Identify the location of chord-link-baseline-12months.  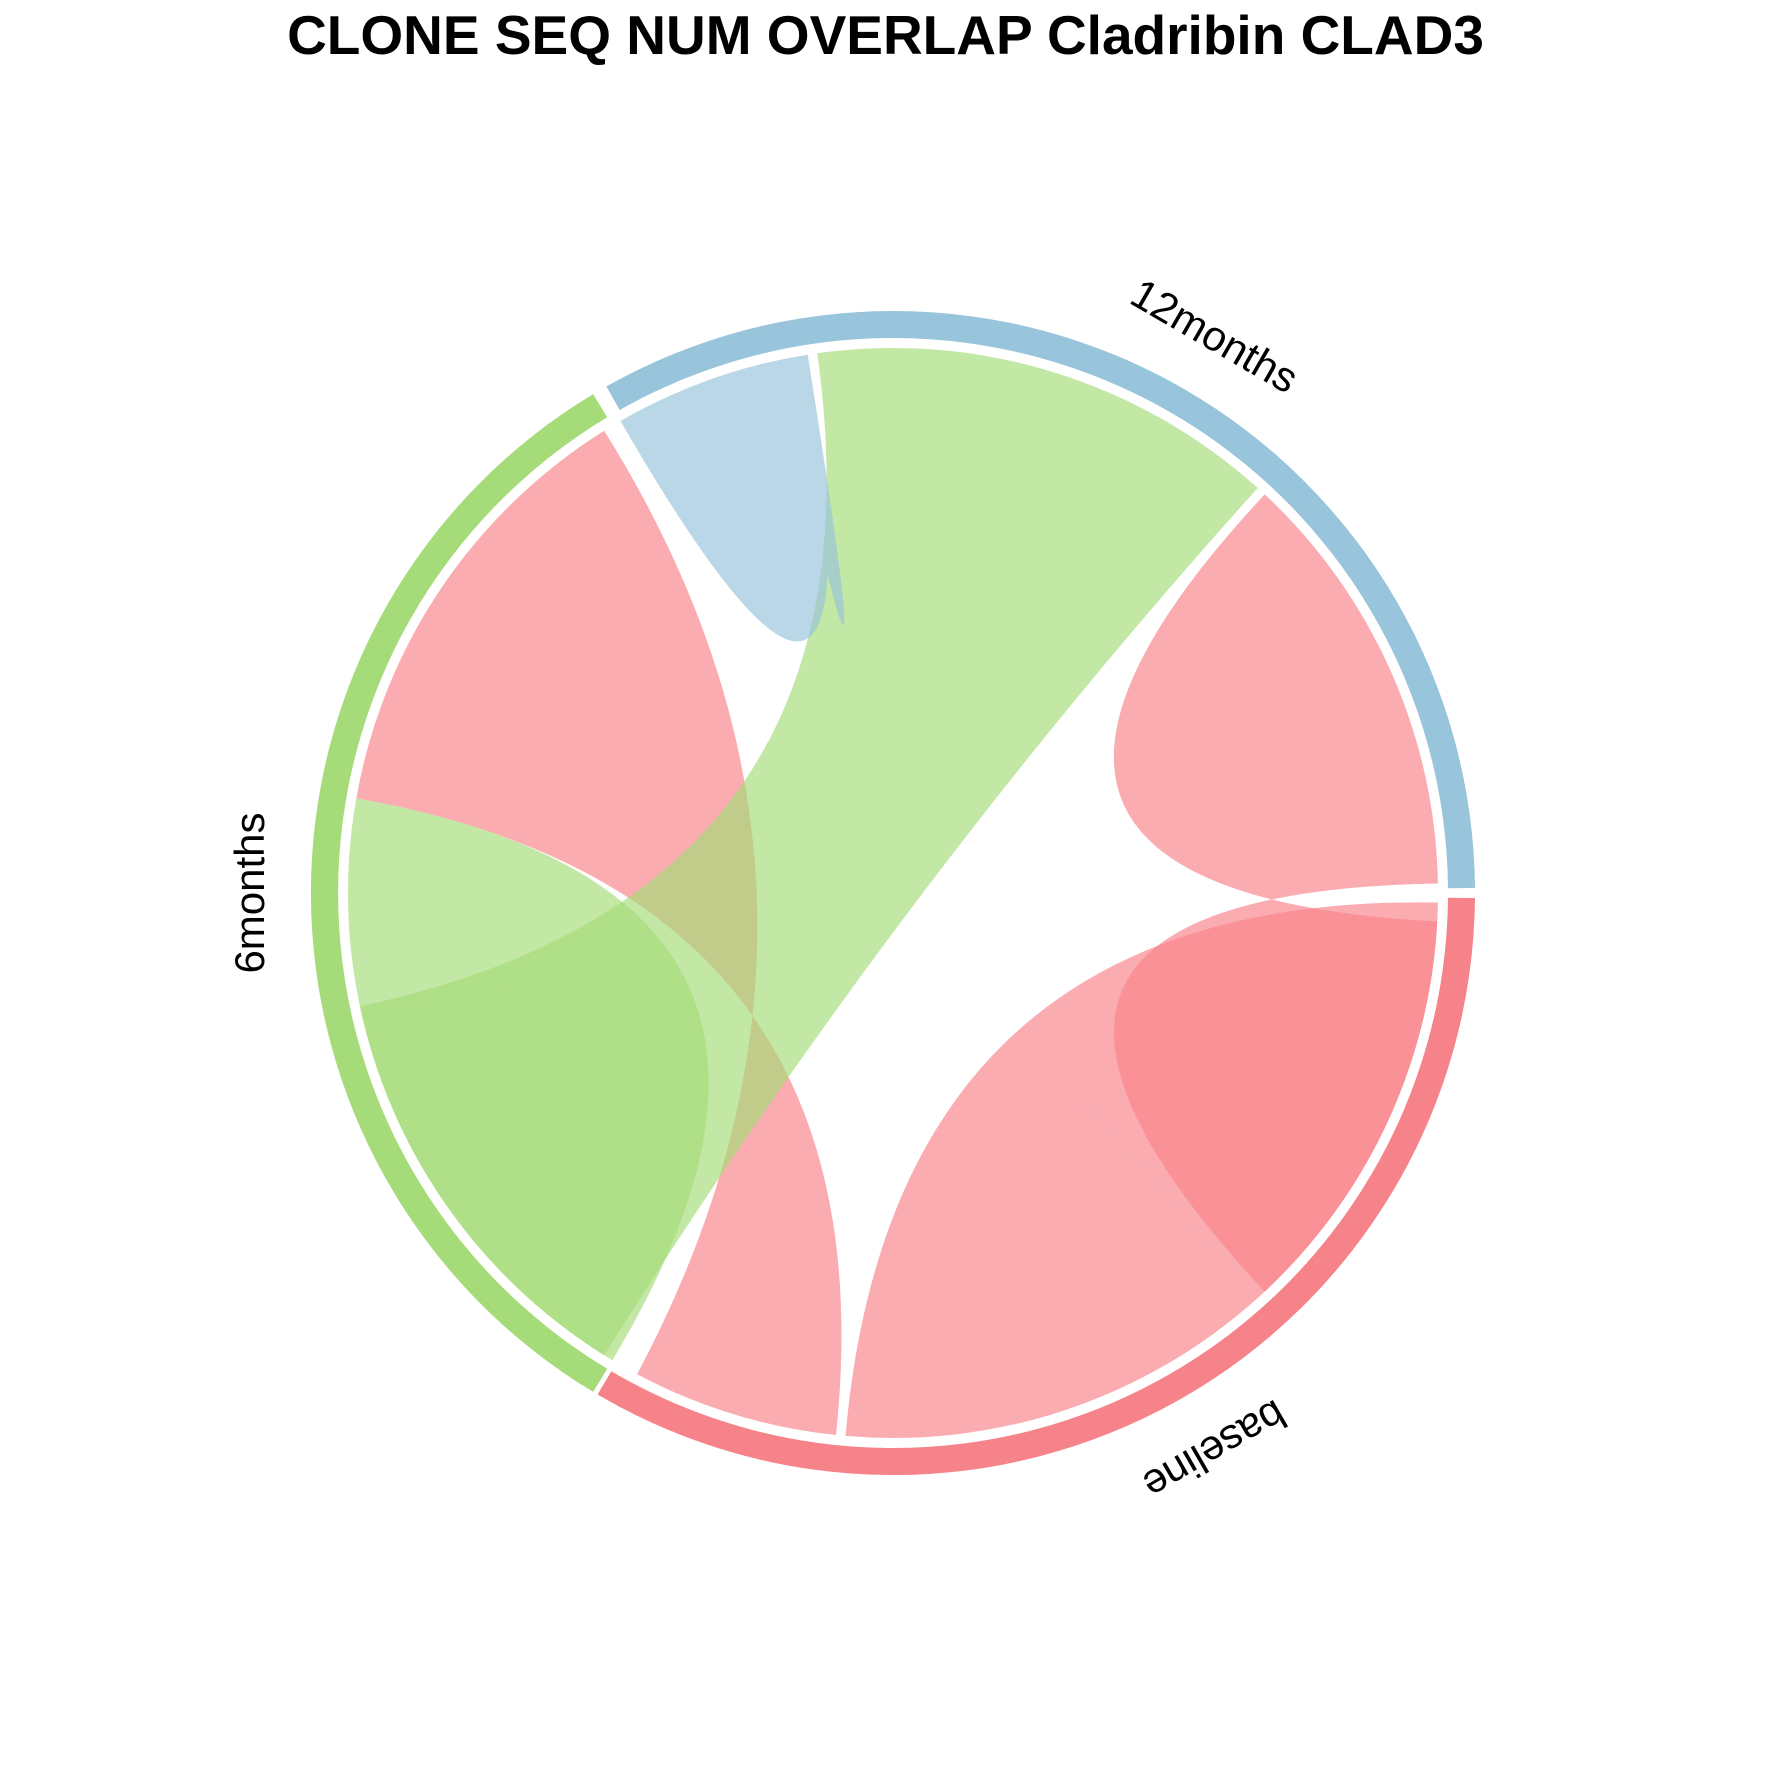
(1275, 893).